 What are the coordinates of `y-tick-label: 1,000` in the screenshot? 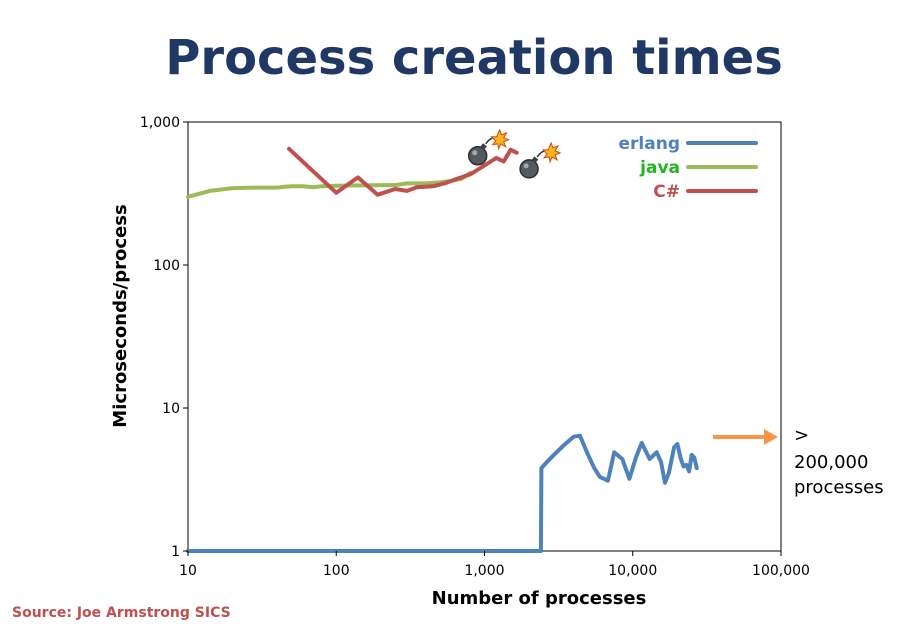 It's located at (160, 123).